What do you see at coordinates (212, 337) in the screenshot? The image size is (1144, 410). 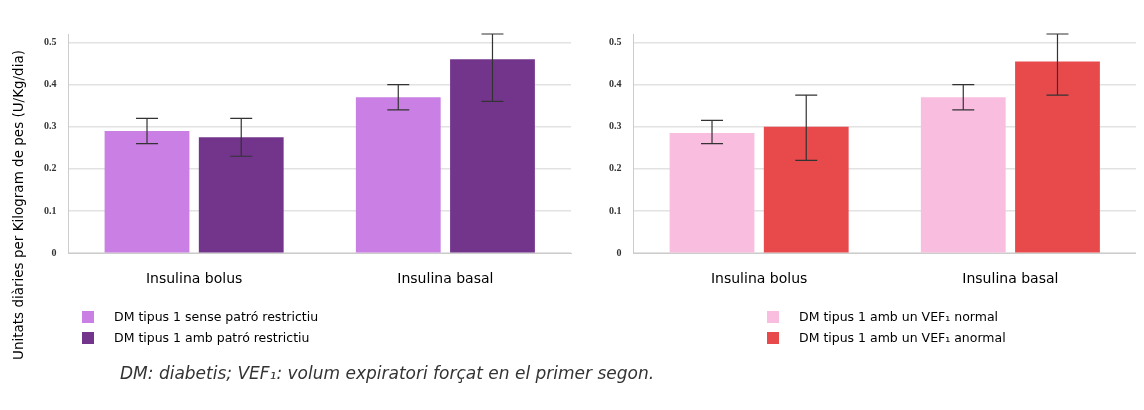 I see `legend-label: DM tipus 1 amb patró restrictiu` at bounding box center [212, 337].